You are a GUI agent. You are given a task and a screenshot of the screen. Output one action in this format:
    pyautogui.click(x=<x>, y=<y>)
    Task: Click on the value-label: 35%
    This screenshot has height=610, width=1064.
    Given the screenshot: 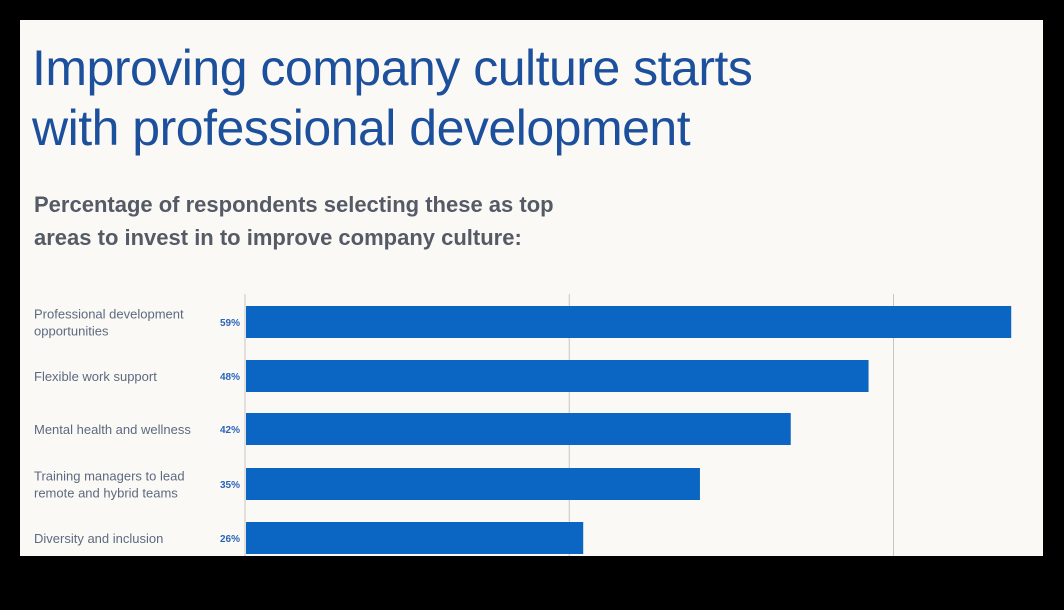 What is the action you would take?
    pyautogui.click(x=230, y=485)
    